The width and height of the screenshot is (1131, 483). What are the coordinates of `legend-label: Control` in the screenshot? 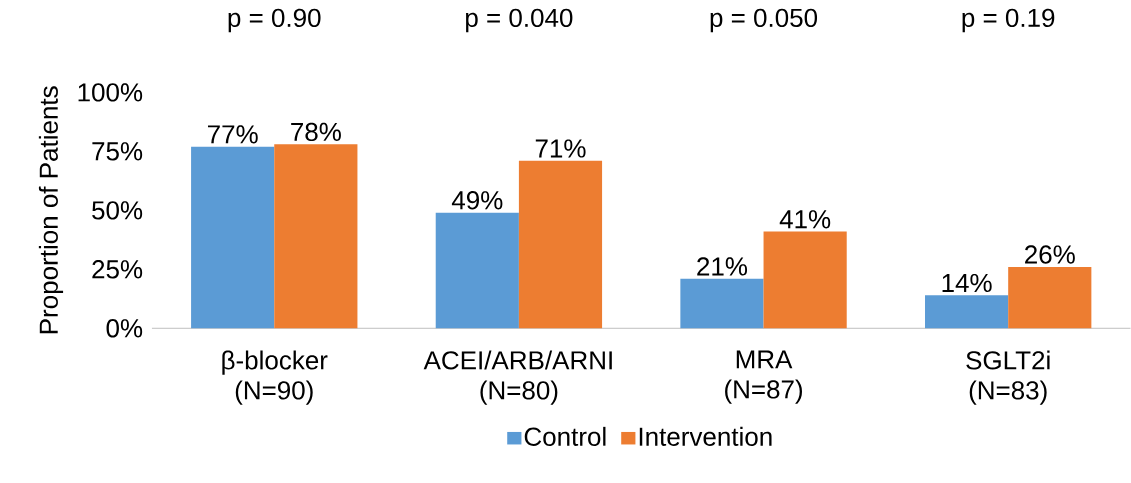 It's located at (565, 436).